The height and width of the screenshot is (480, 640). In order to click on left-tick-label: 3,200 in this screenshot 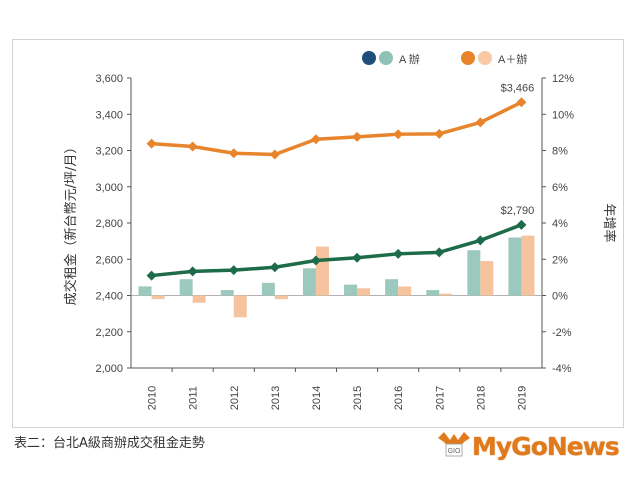, I will do `click(109, 152)`.